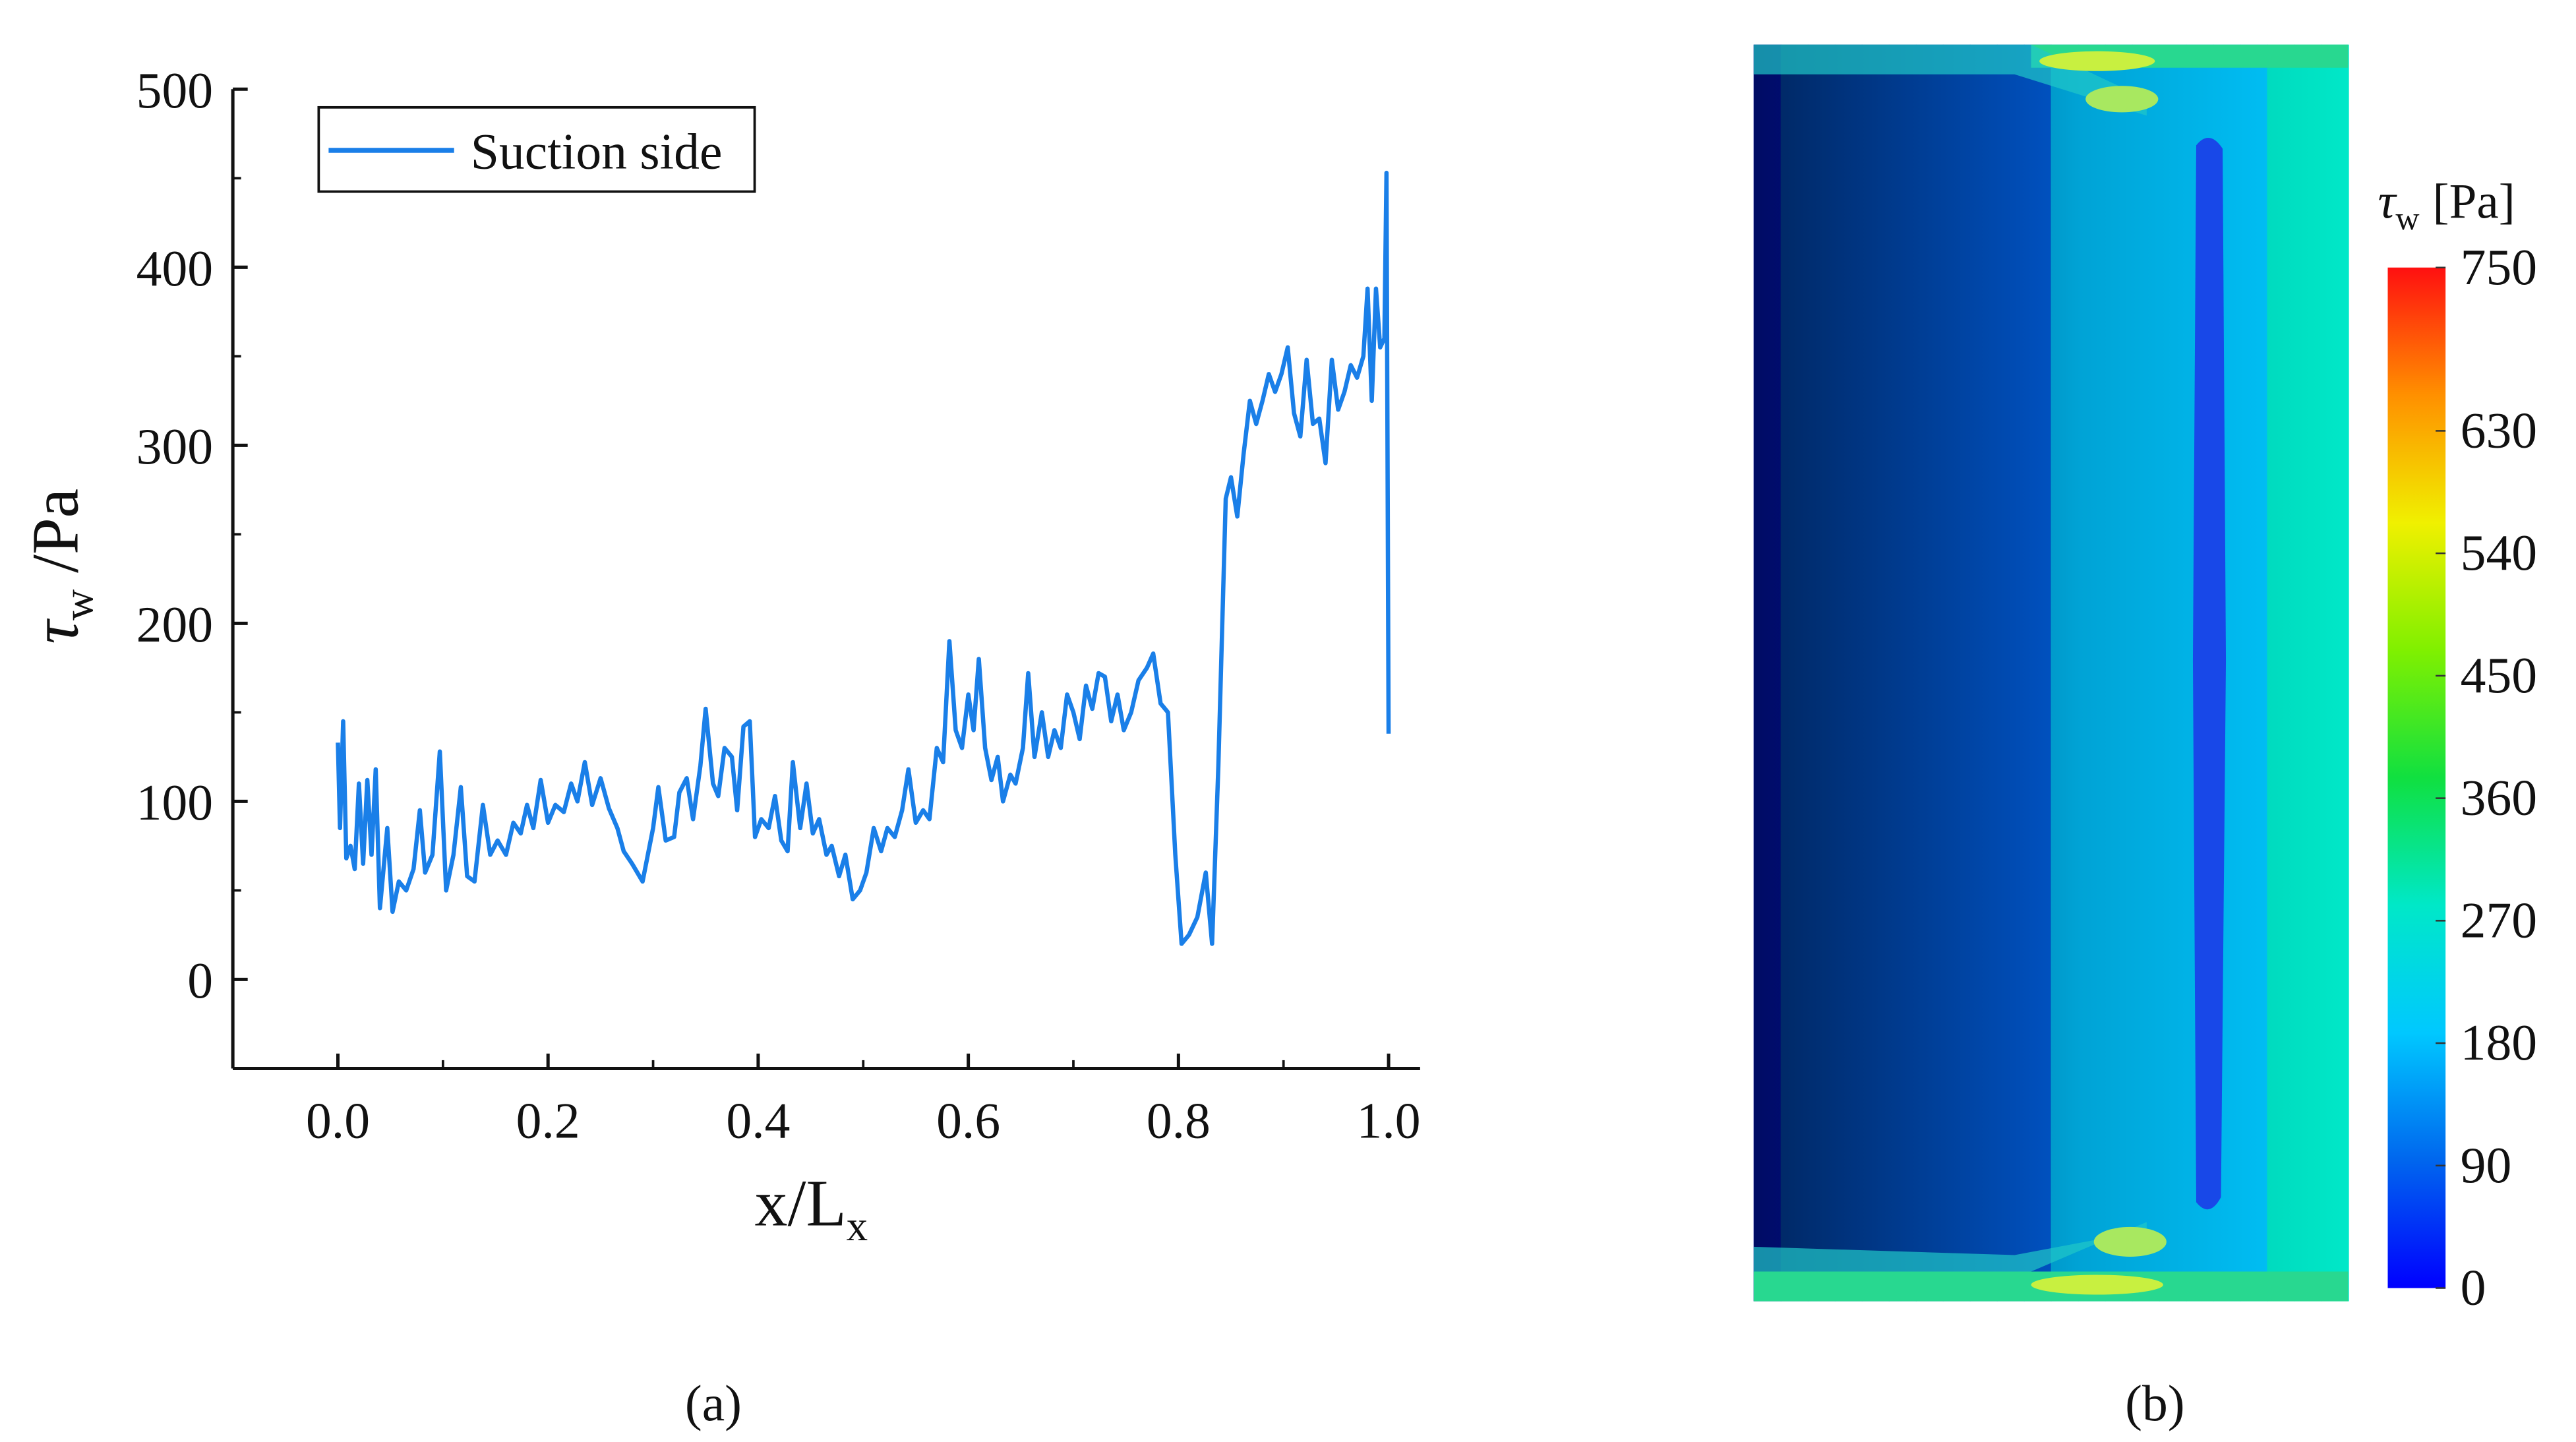 The width and height of the screenshot is (2576, 1442). What do you see at coordinates (857, 1226) in the screenshot?
I see `x-axis-label-sub: x` at bounding box center [857, 1226].